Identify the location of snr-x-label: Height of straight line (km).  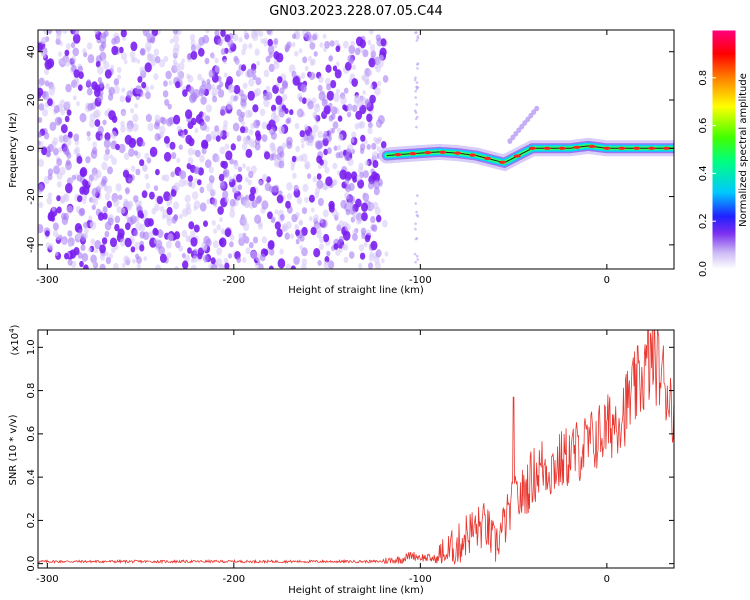
(356, 590).